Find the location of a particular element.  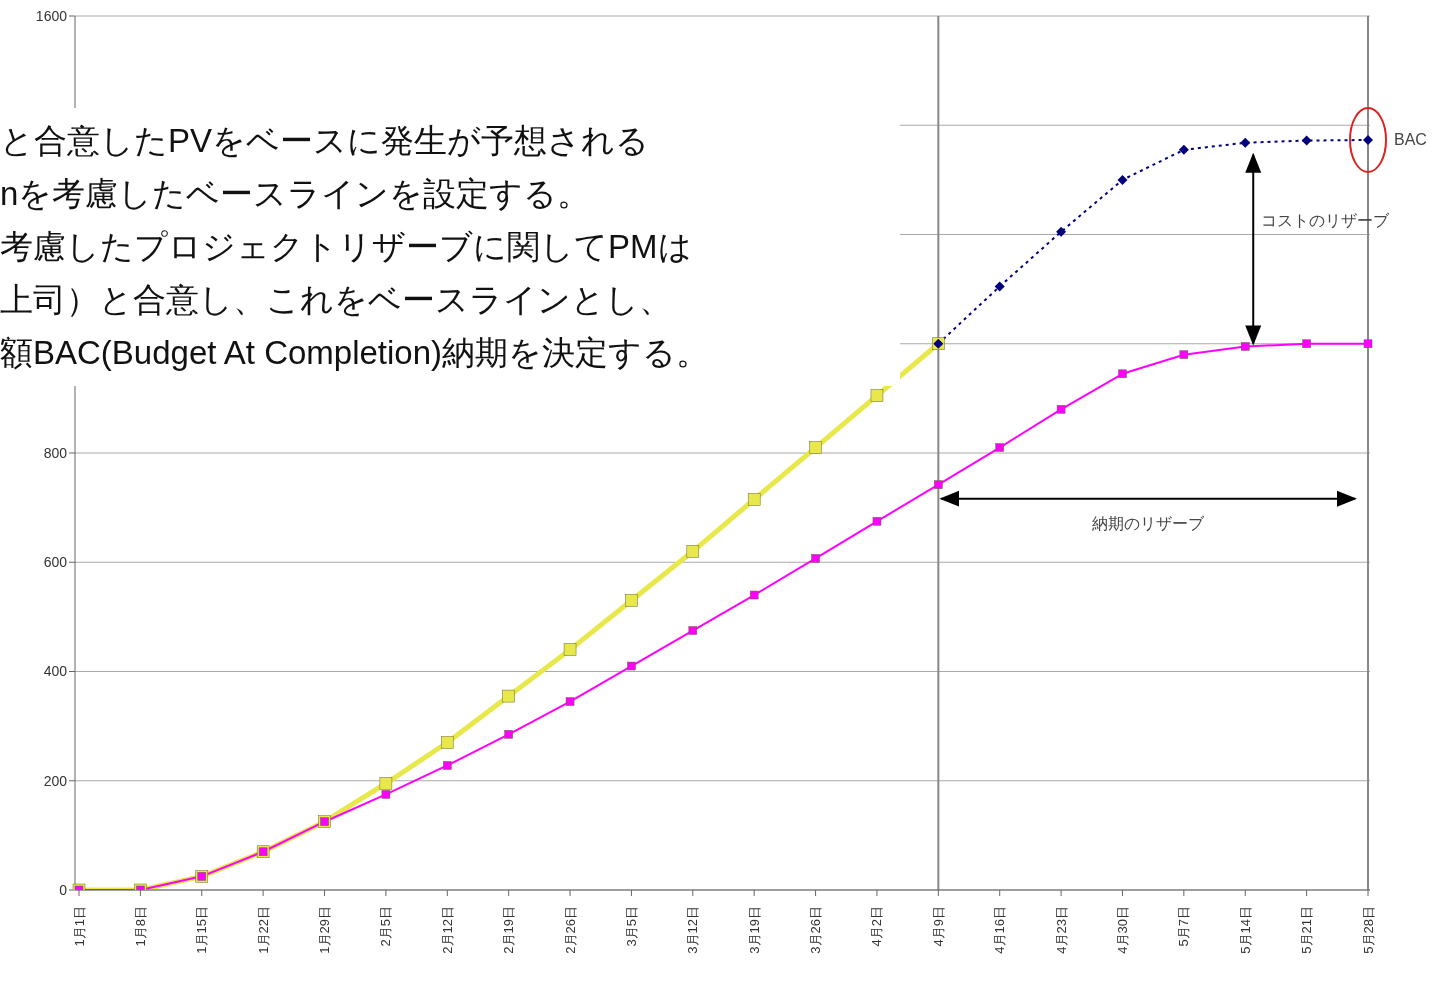

x-tick-label: 3月26日 is located at coordinates (816, 930).